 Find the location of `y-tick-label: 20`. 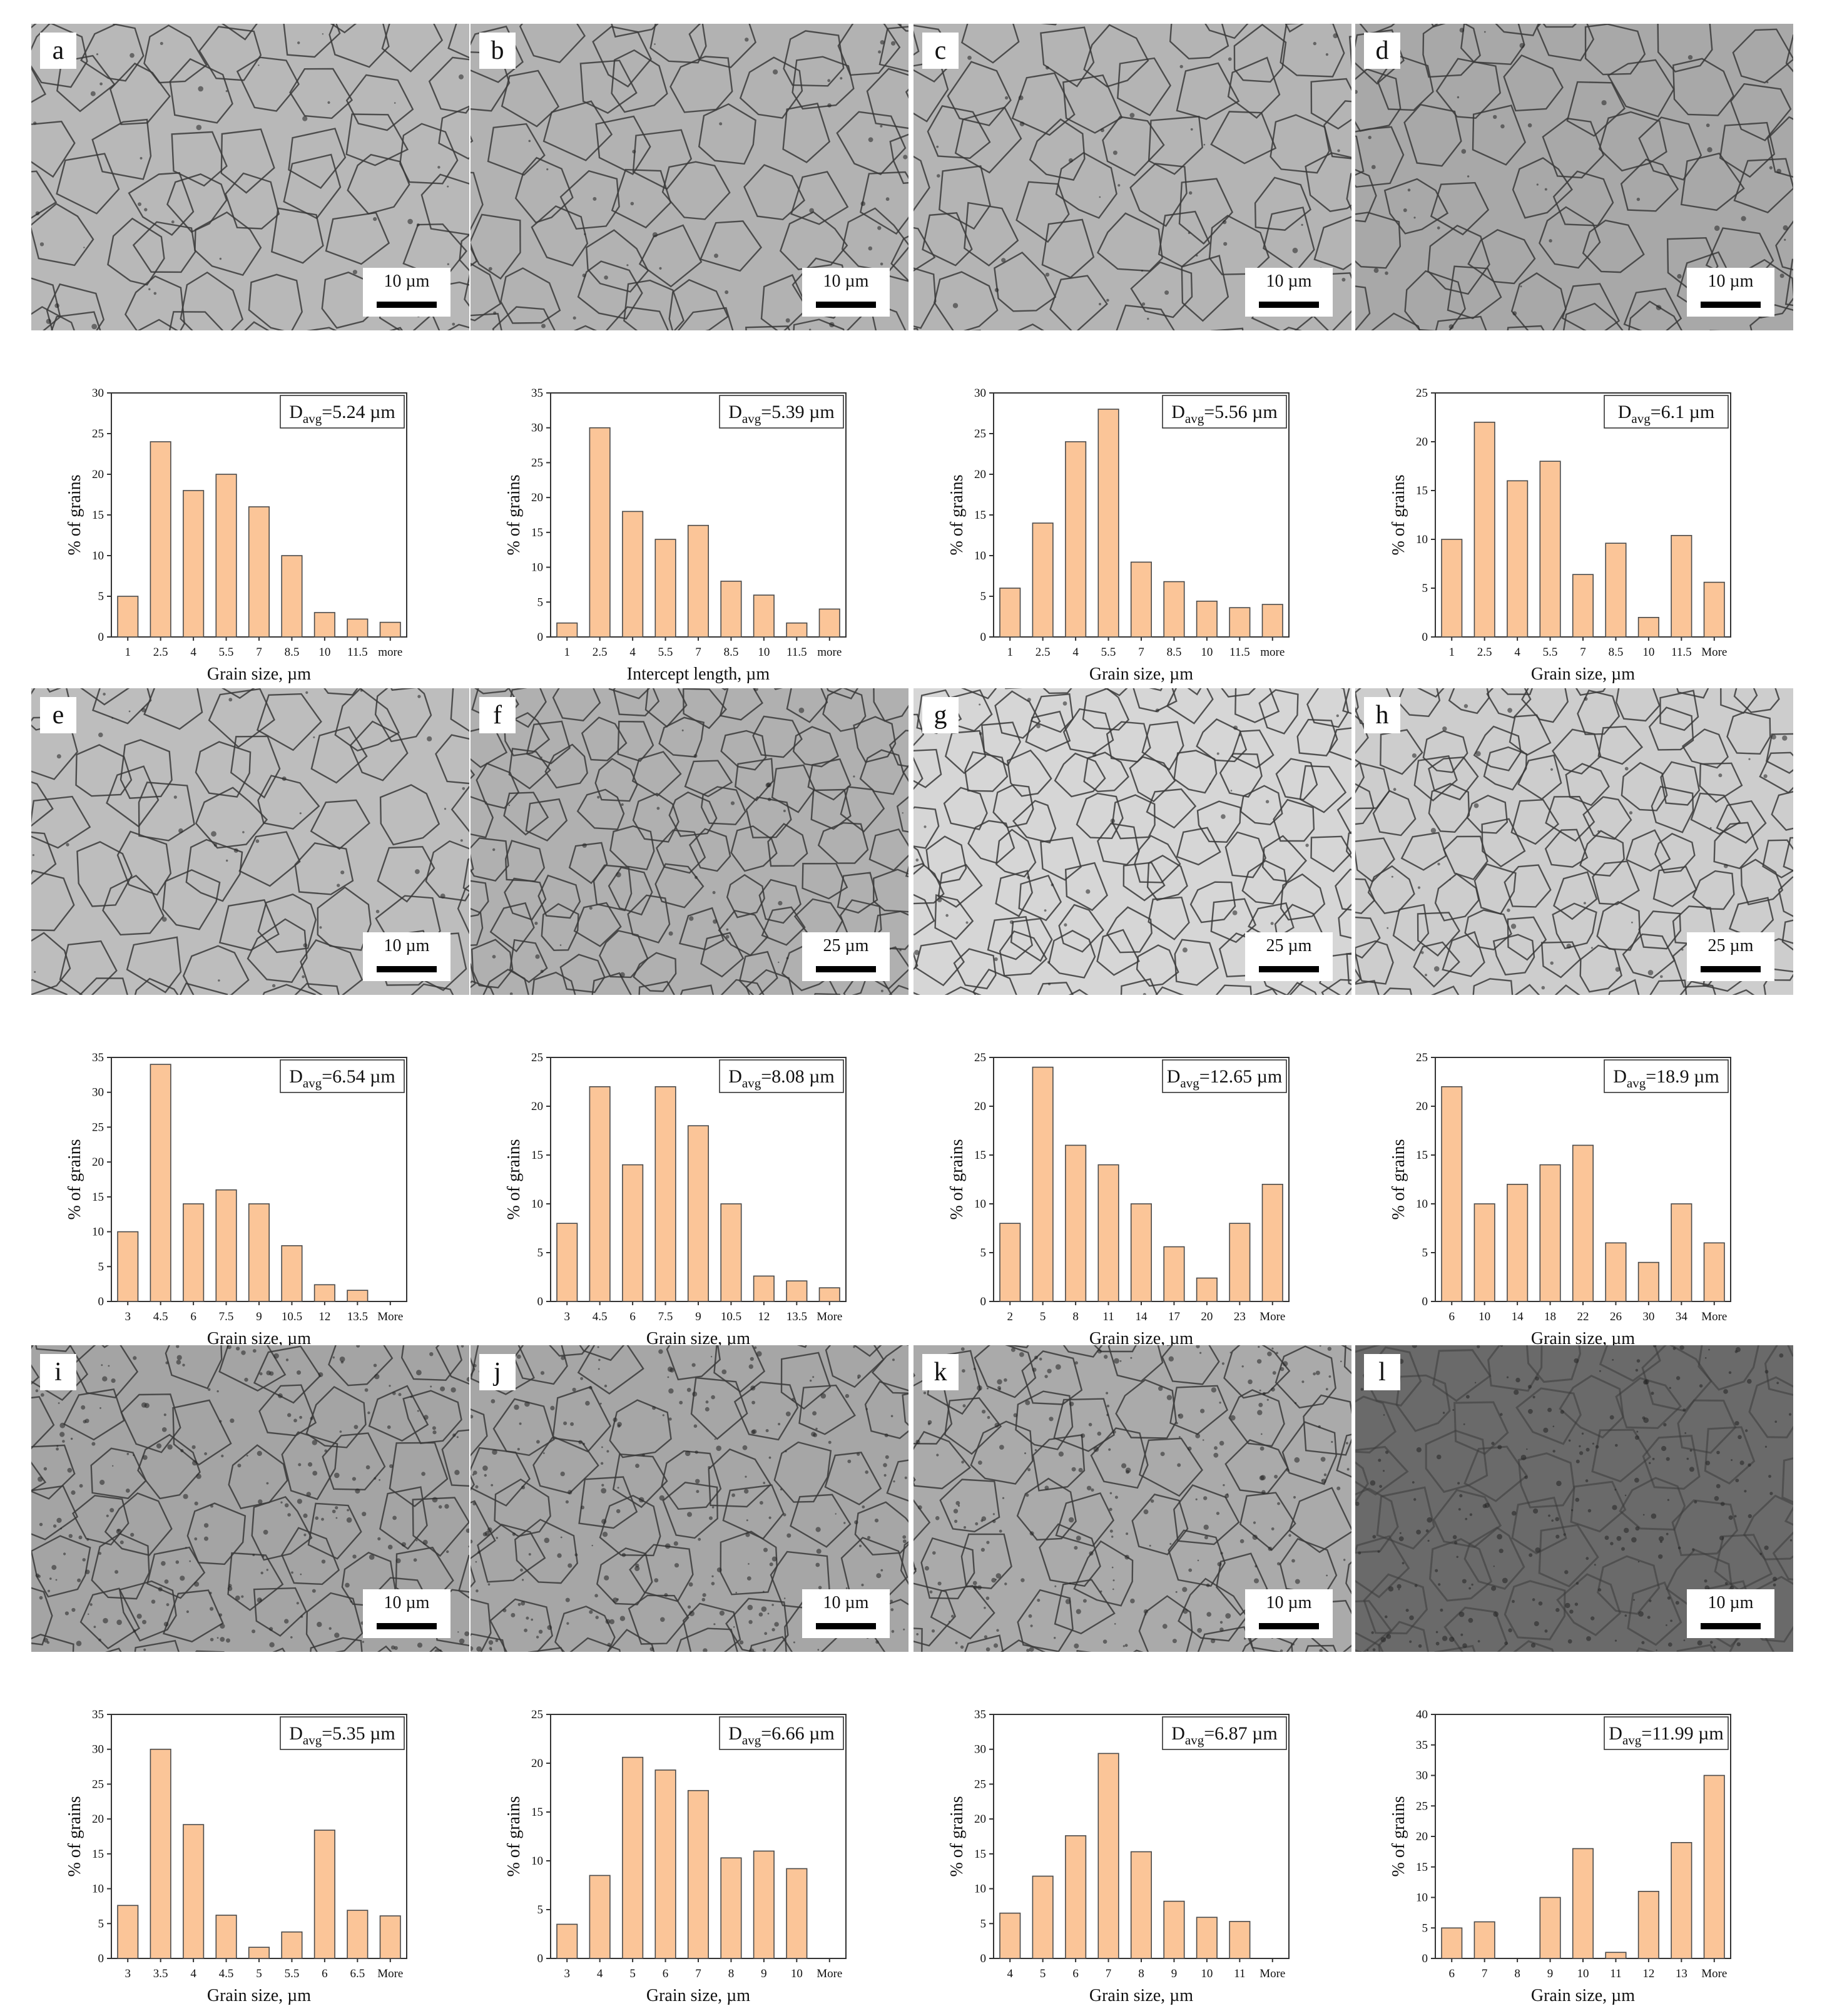

y-tick-label: 20 is located at coordinates (980, 475).